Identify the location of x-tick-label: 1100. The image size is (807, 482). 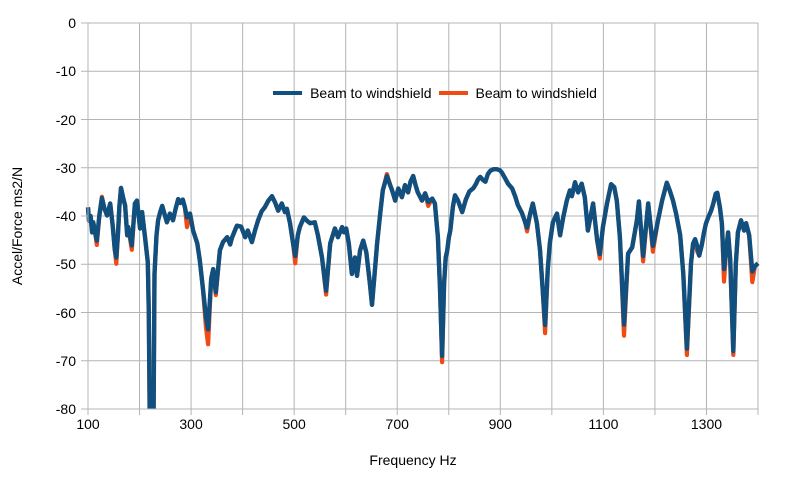
(603, 424).